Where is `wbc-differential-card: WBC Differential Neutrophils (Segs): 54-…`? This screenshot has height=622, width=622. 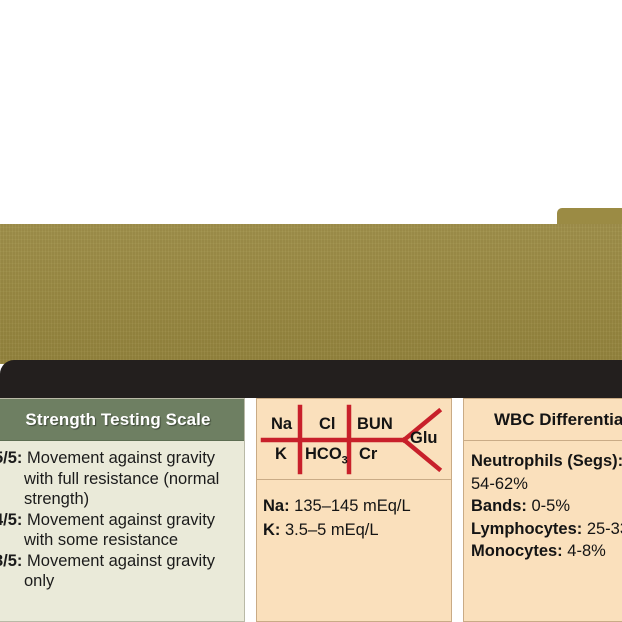
wbc-differential-card: WBC Differential Neutrophils (Segs): 54-… is located at coordinates (542, 510).